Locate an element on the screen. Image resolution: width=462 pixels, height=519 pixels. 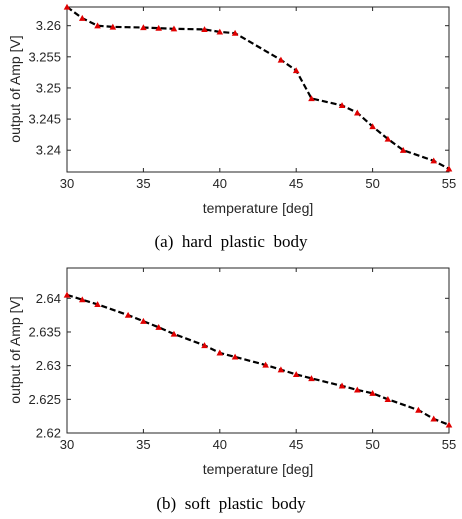
y-tick-label: 2.62 is located at coordinates (48, 433).